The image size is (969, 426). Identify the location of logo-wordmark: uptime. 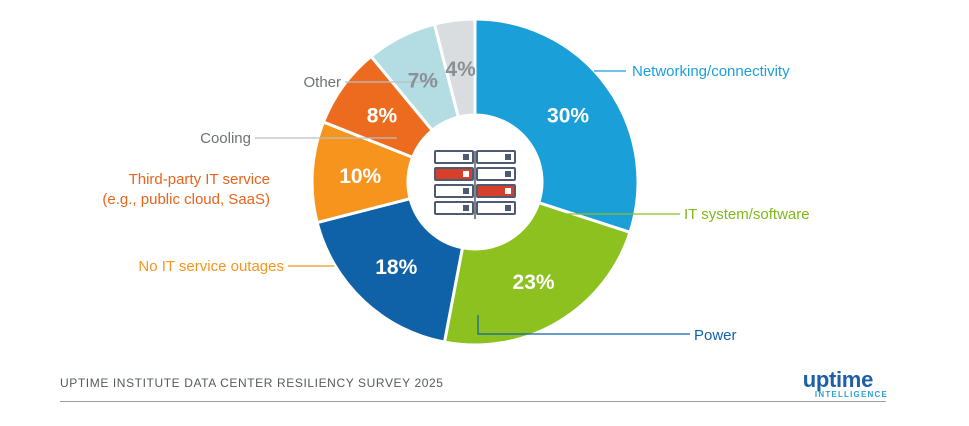
(838, 379).